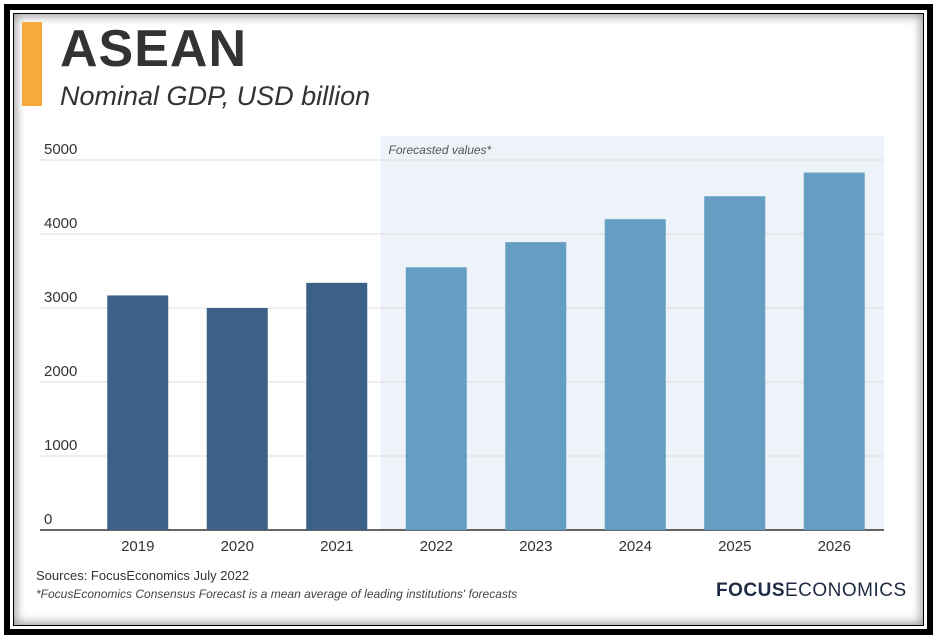 The width and height of the screenshot is (933, 635). What do you see at coordinates (735, 363) in the screenshot?
I see `bar-2025` at bounding box center [735, 363].